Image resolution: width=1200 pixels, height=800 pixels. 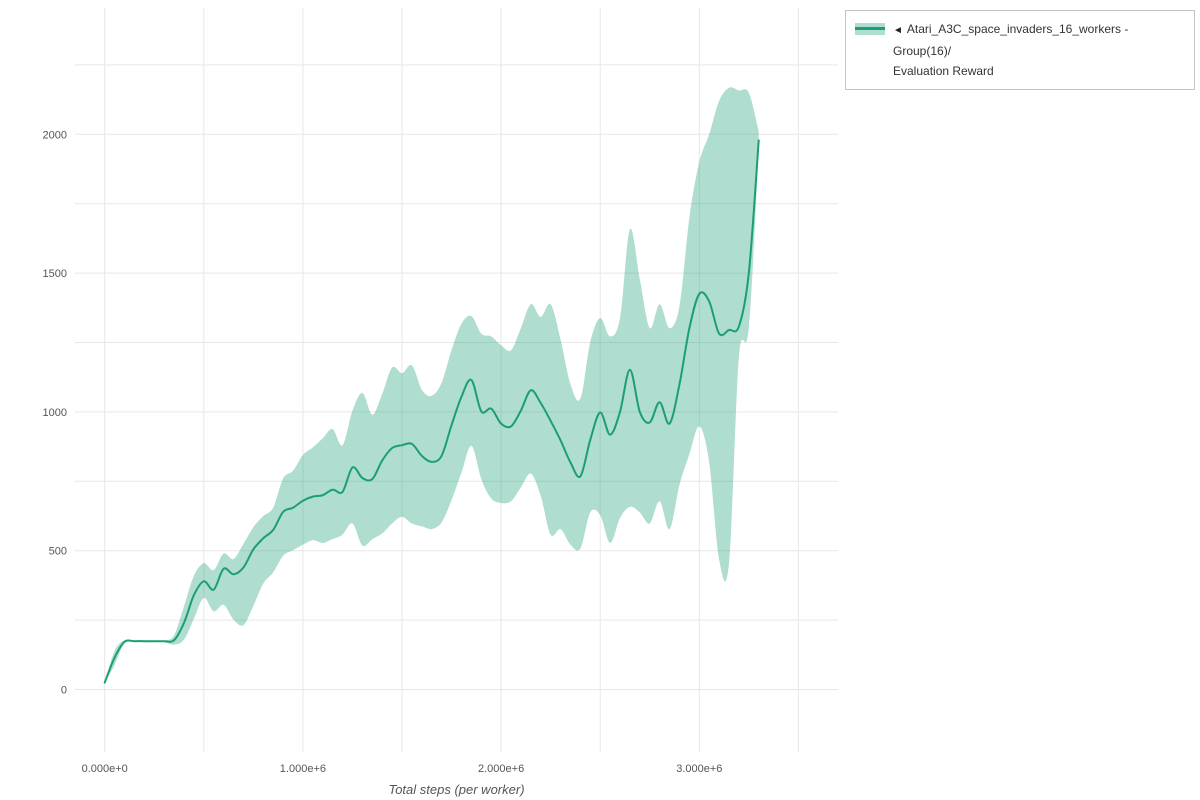 What do you see at coordinates (699, 769) in the screenshot?
I see `x-tick-label: 3.000e+6` at bounding box center [699, 769].